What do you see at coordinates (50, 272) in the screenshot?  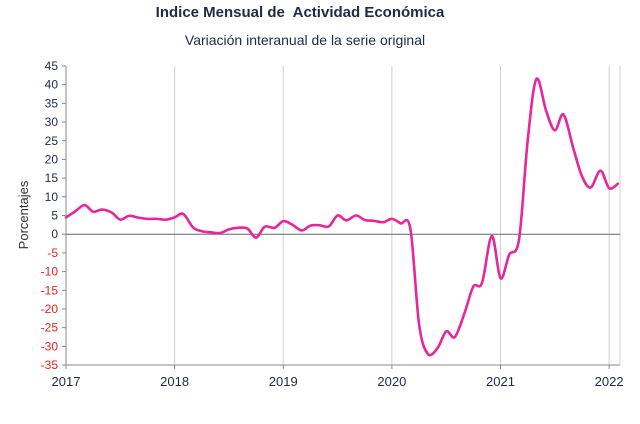 I see `y-tick-label: -10` at bounding box center [50, 272].